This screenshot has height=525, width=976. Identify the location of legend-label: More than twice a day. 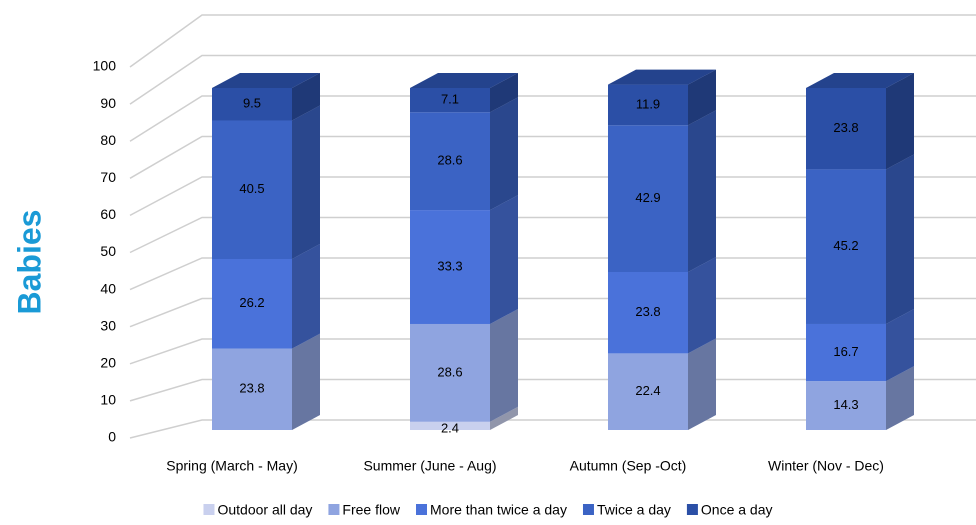
(498, 510).